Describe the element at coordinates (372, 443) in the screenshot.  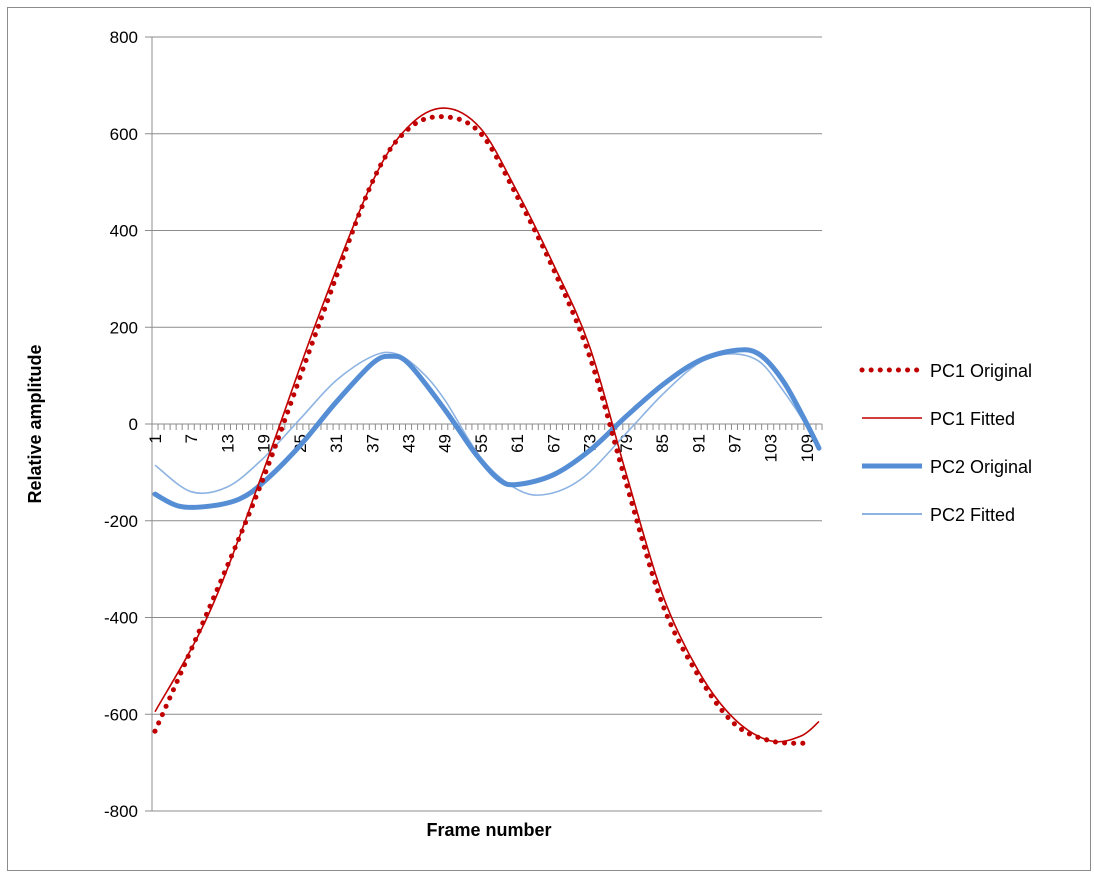
I see `x-tick-label: 37` at that location.